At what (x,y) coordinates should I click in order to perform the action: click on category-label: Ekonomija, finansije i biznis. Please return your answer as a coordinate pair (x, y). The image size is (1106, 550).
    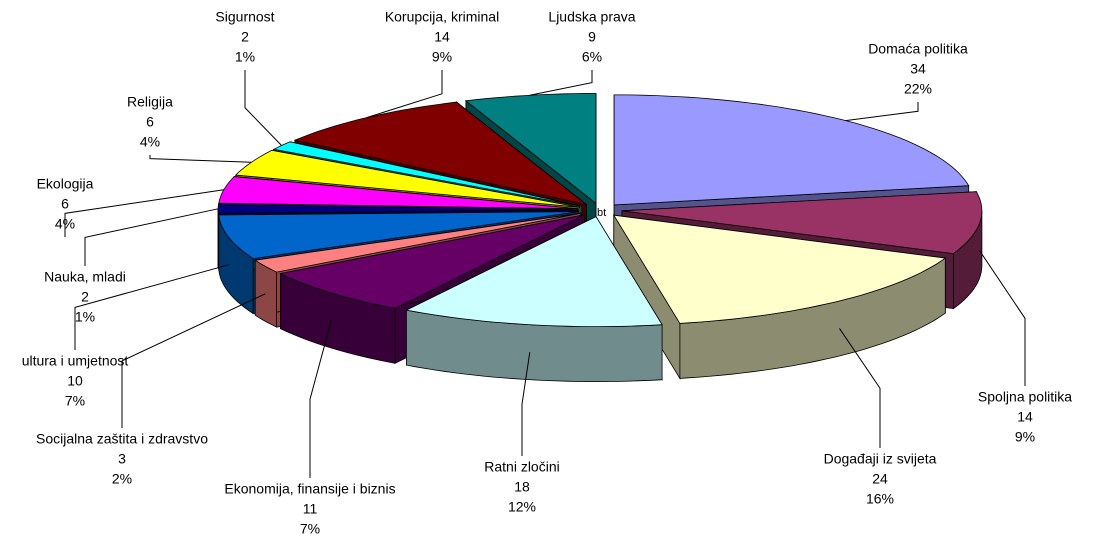
    Looking at the image, I should click on (309, 489).